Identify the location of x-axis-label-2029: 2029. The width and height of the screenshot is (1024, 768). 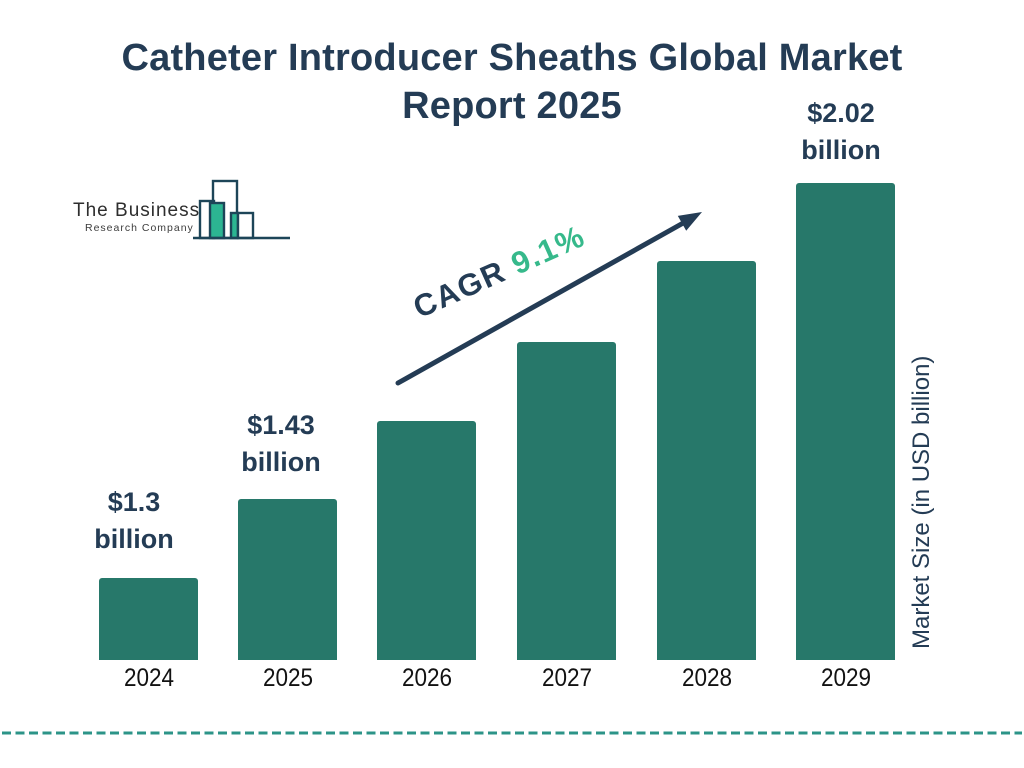
(845, 678).